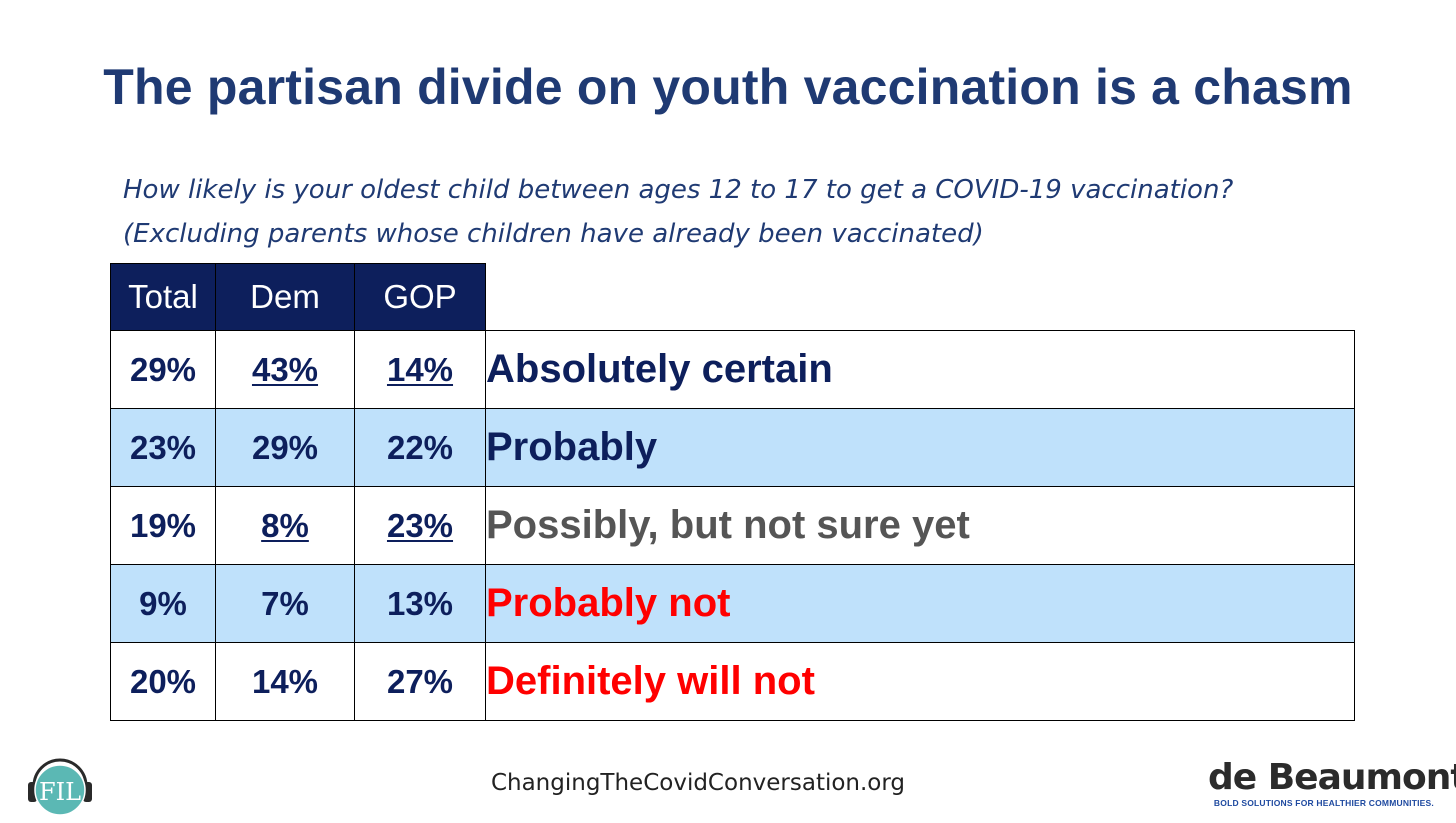  I want to click on cell-total: 19%, so click(163, 525).